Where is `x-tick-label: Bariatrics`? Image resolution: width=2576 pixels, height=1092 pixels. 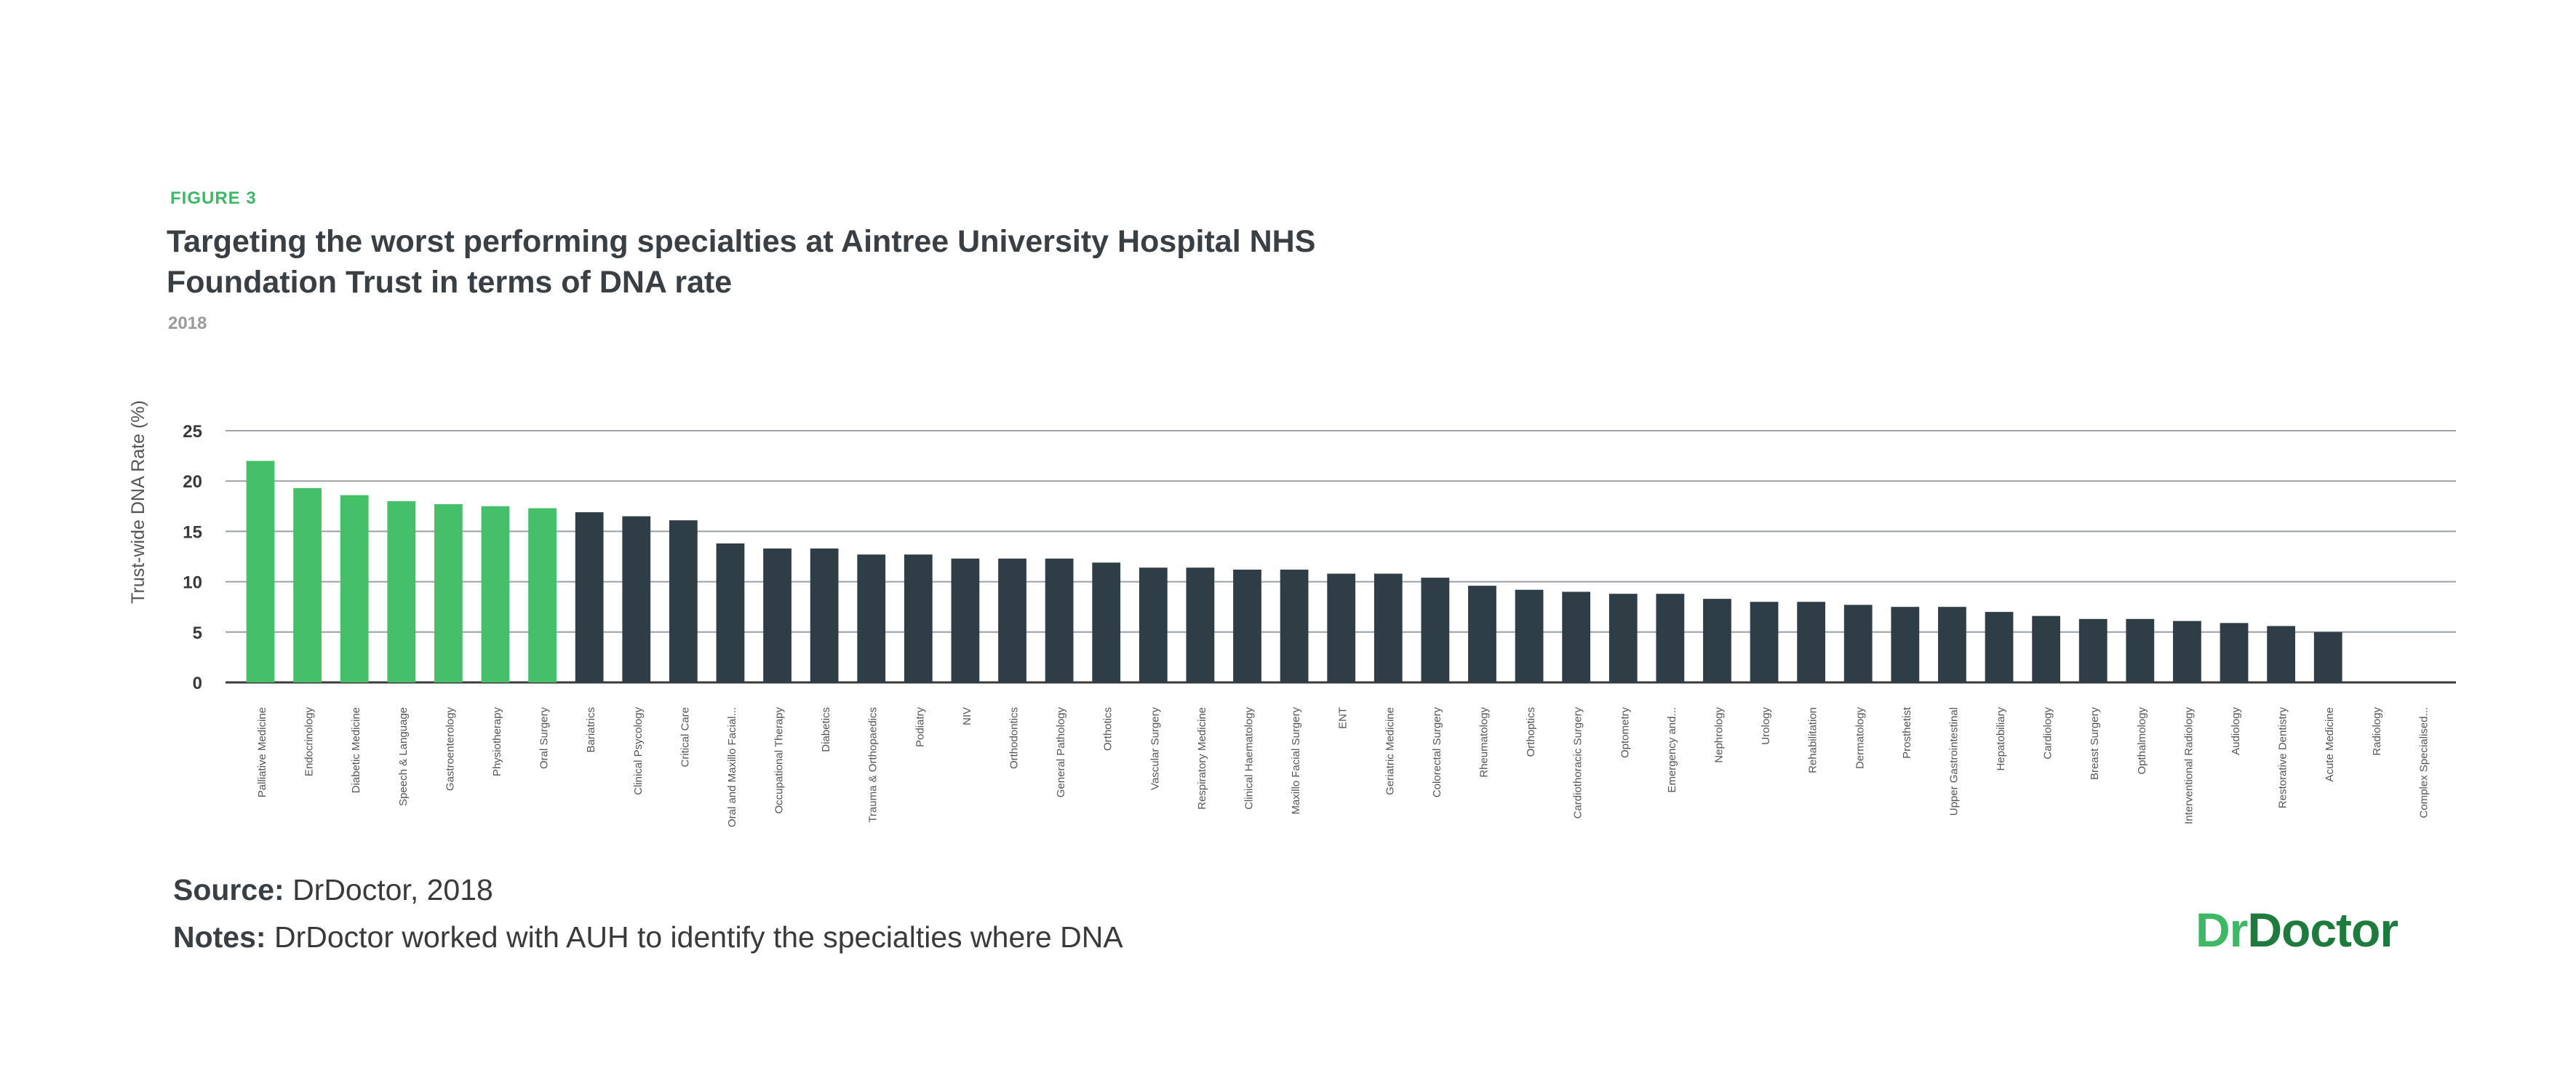 x-tick-label: Bariatrics is located at coordinates (591, 730).